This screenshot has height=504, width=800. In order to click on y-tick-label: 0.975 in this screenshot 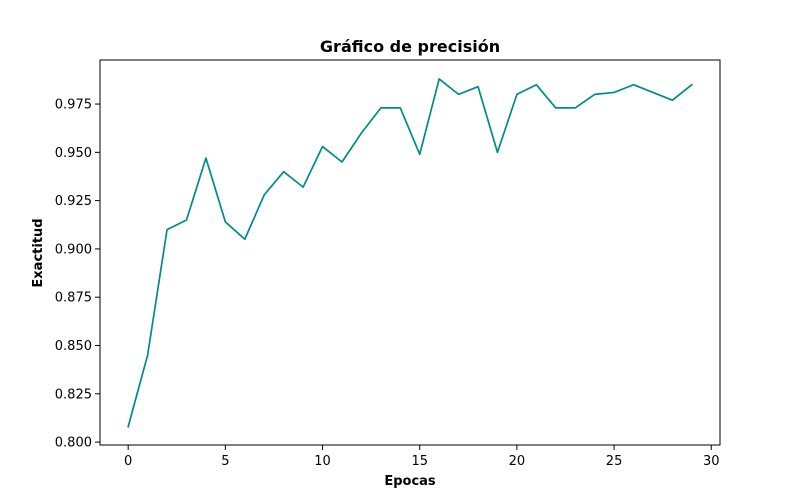, I will do `click(73, 105)`.